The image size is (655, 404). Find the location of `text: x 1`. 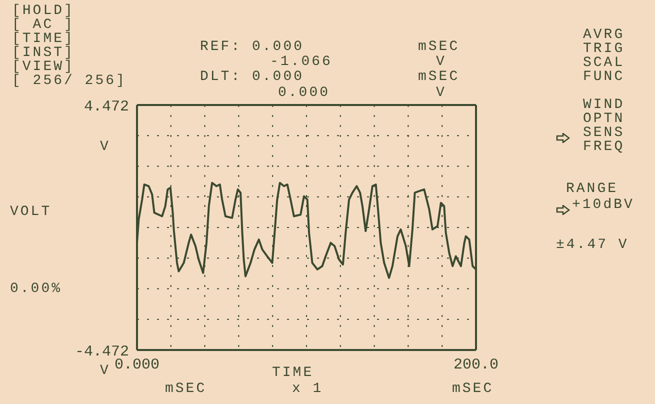

text: x 1 is located at coordinates (308, 389).